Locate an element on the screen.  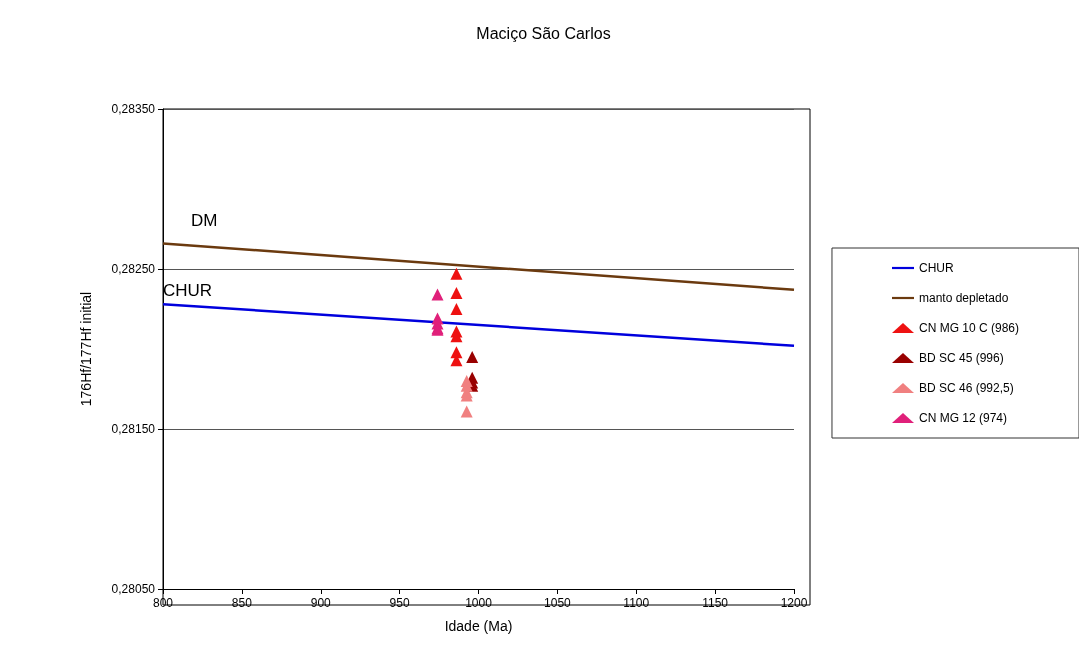
y-tick-label: 0,28350 is located at coordinates (133, 109).